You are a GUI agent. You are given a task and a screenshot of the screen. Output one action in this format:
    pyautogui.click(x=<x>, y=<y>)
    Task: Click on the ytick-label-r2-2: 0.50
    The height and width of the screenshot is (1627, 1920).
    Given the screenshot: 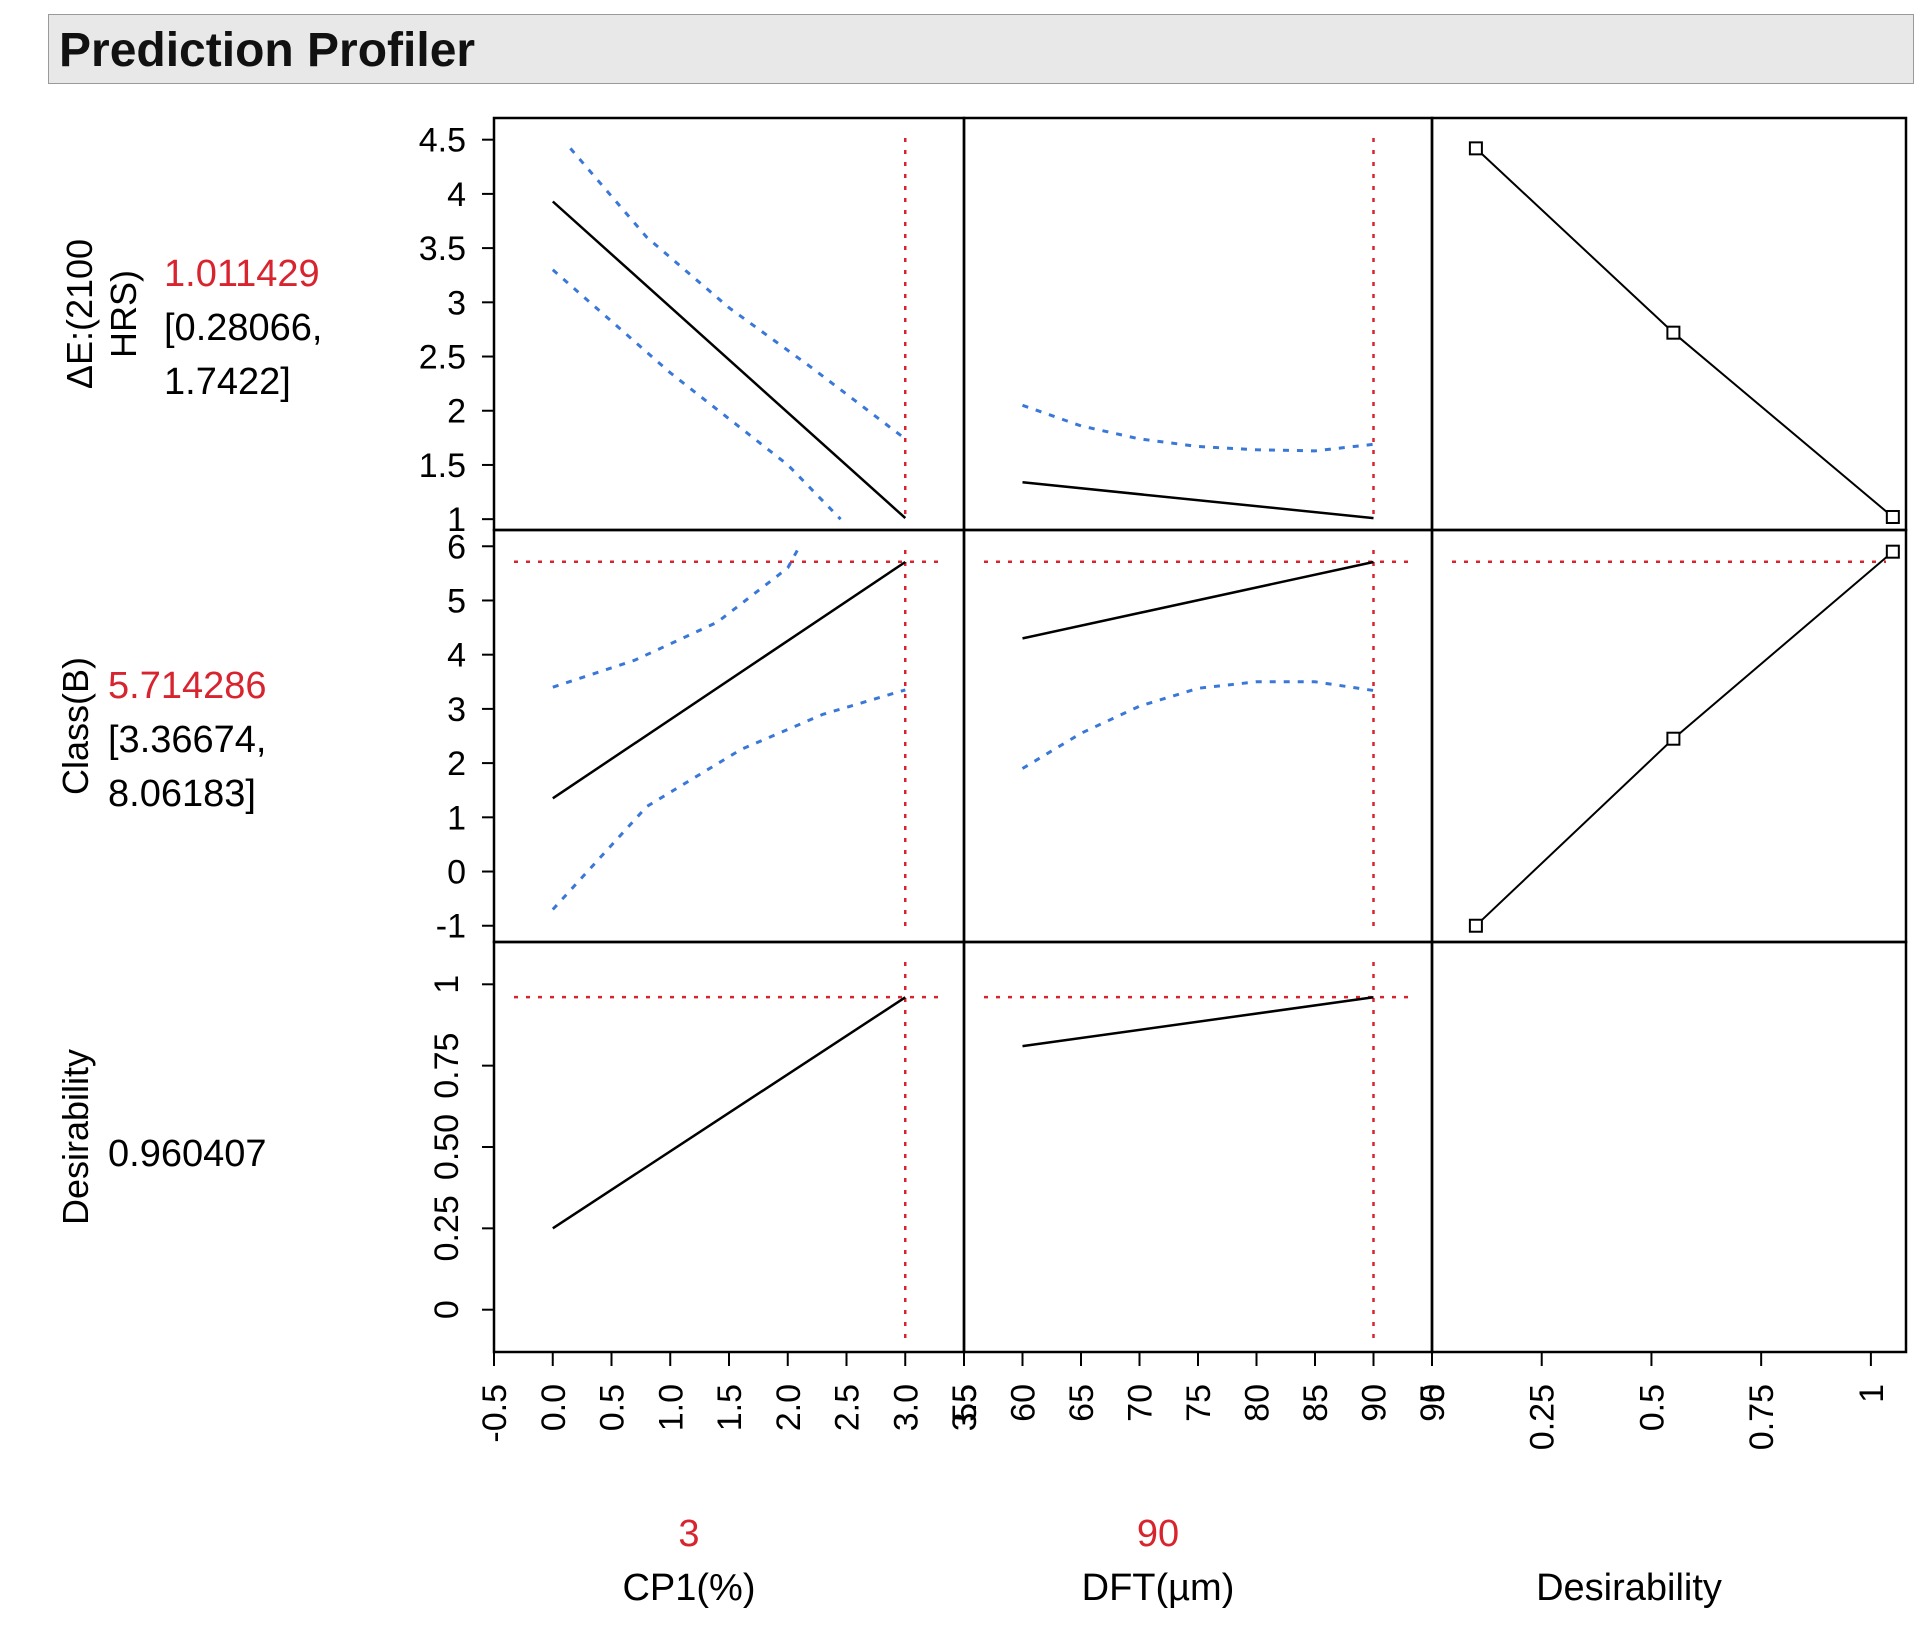 What is the action you would take?
    pyautogui.click(x=447, y=1147)
    